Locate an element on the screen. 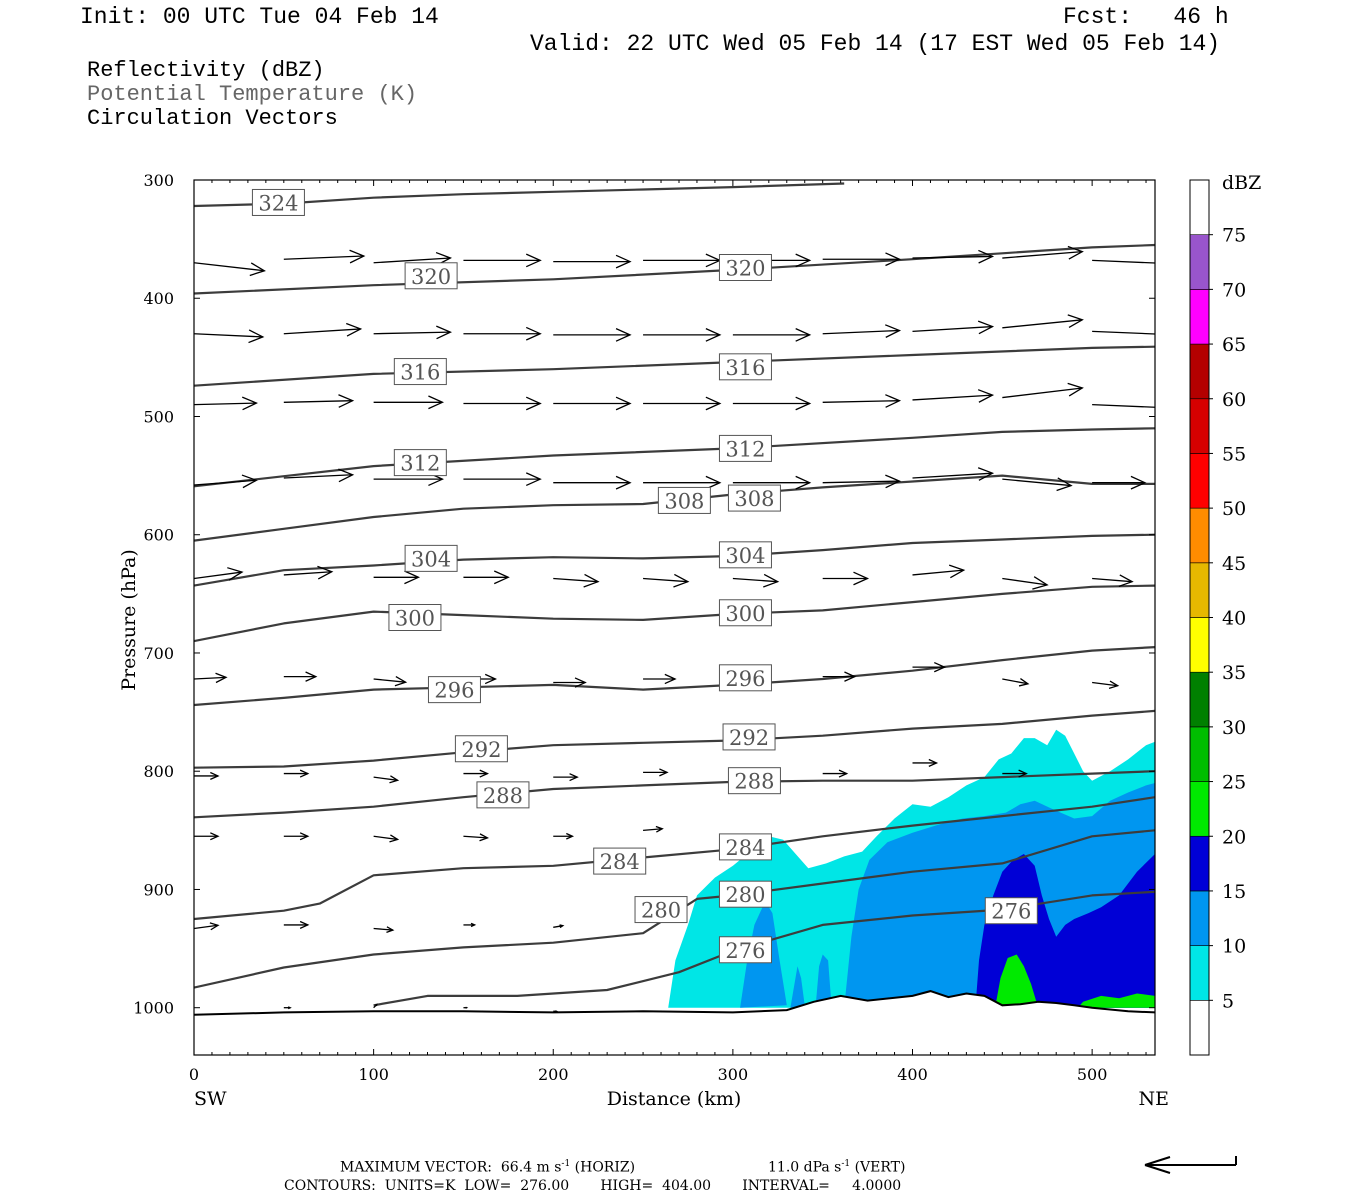 This screenshot has height=1200, width=1350. theta-label-320: 320 is located at coordinates (745, 267).